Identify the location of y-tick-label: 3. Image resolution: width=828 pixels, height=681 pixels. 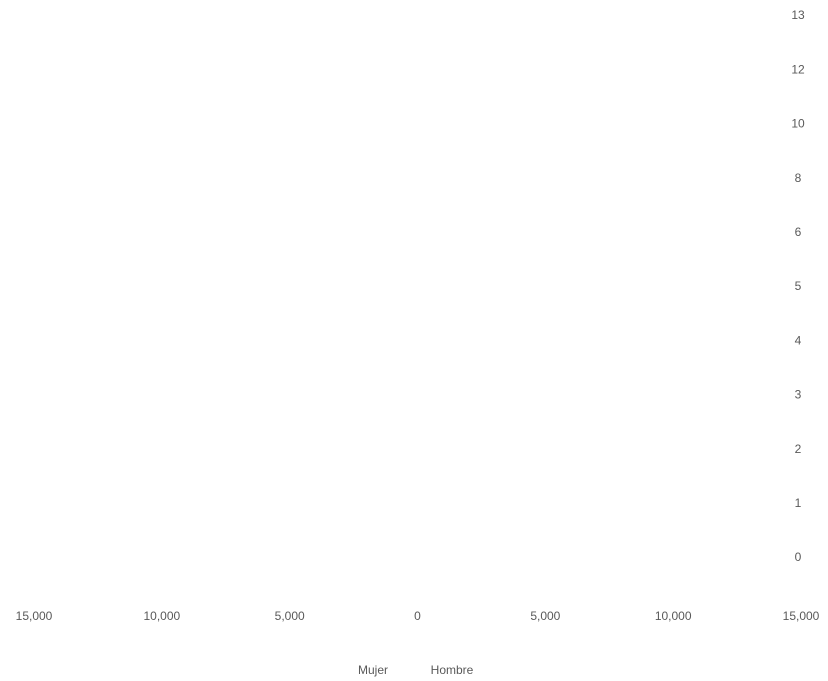
(798, 395).